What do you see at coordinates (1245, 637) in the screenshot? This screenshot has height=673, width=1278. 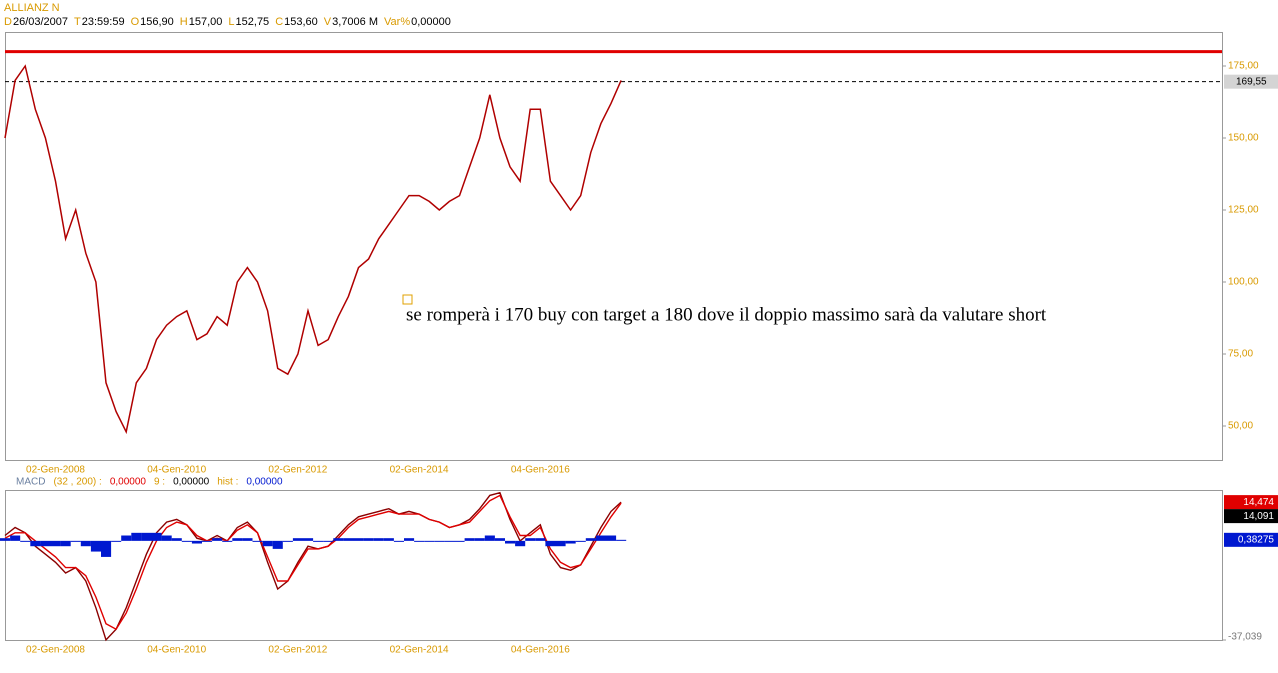 I see `y-tick-label: -37,039` at bounding box center [1245, 637].